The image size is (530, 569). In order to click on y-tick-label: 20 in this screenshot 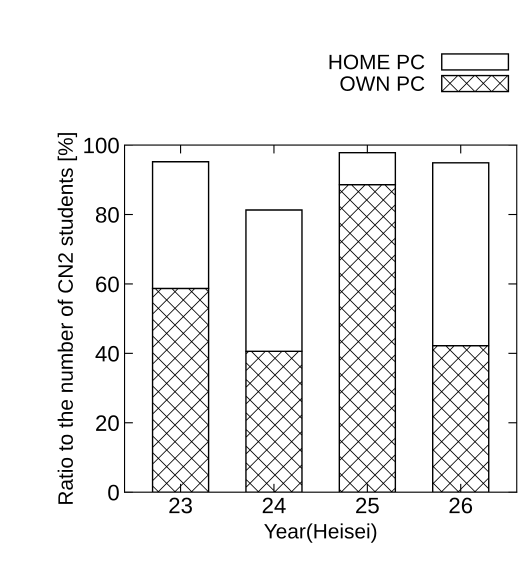, I will do `click(107, 423)`.